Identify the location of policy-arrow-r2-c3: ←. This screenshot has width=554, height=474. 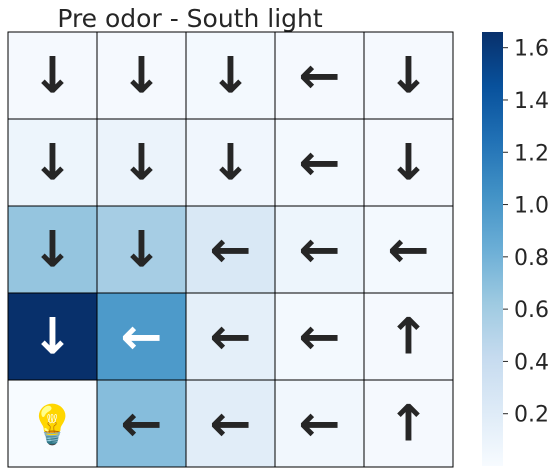
(320, 250).